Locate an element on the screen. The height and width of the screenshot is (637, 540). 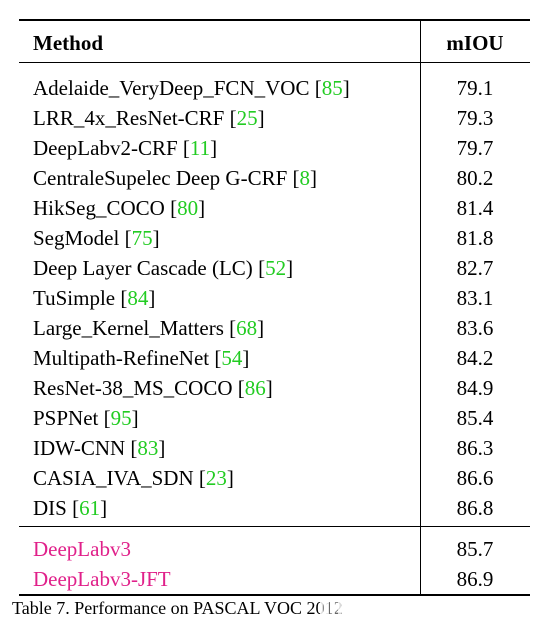
citation-link: 84 is located at coordinates (138, 298).